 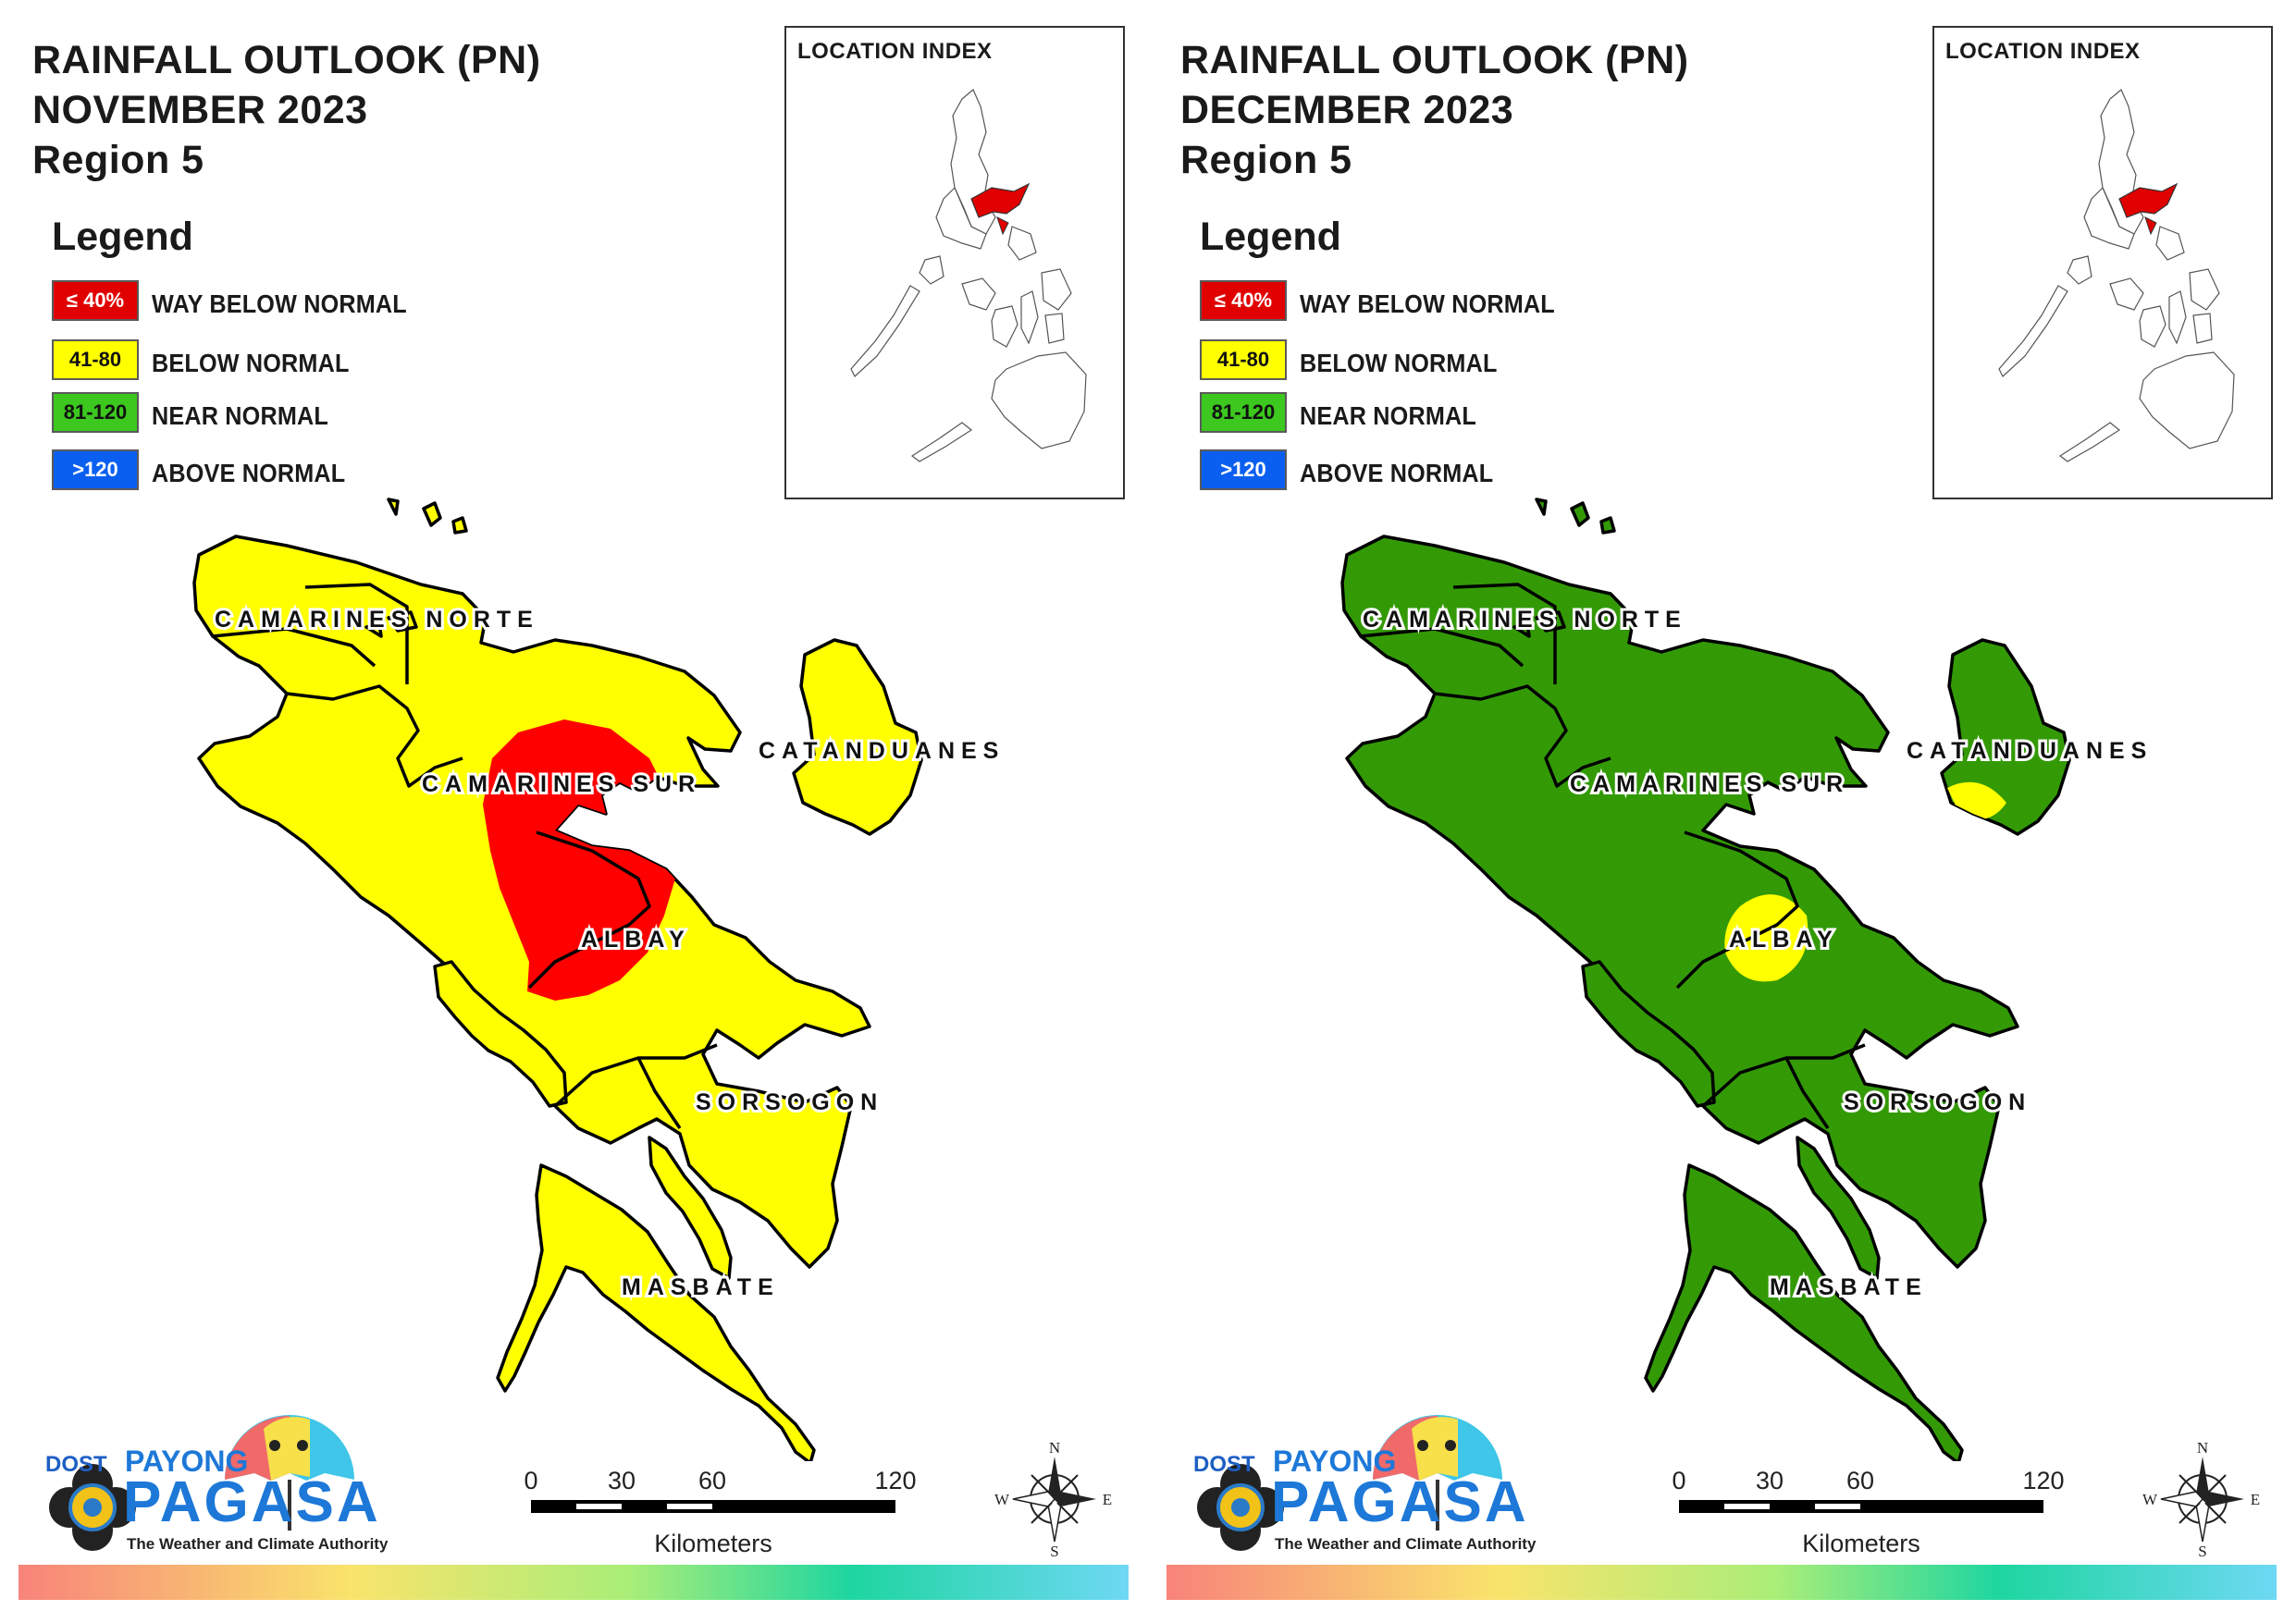 What do you see at coordinates (1575, 516) in the screenshot?
I see `calaguas-islands` at bounding box center [1575, 516].